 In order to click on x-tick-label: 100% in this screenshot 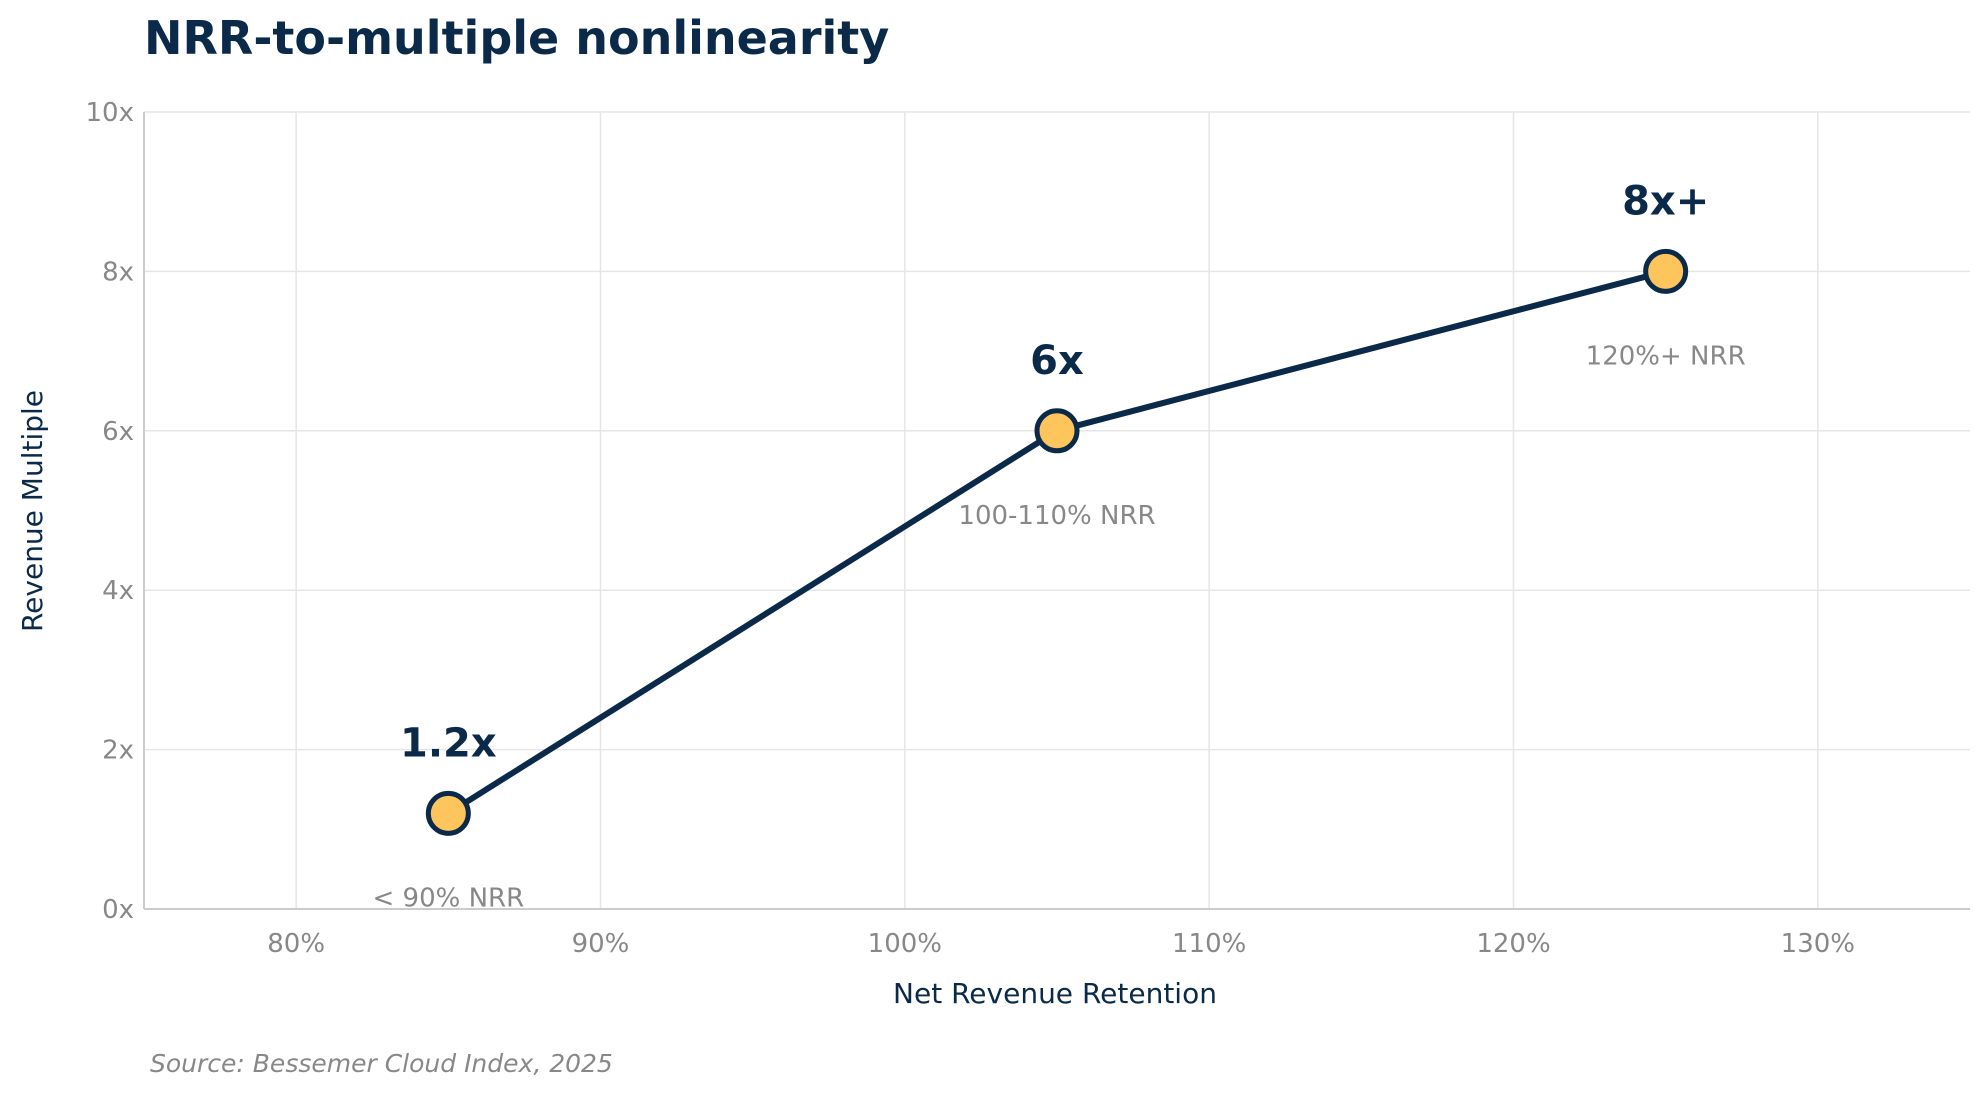, I will do `click(905, 944)`.